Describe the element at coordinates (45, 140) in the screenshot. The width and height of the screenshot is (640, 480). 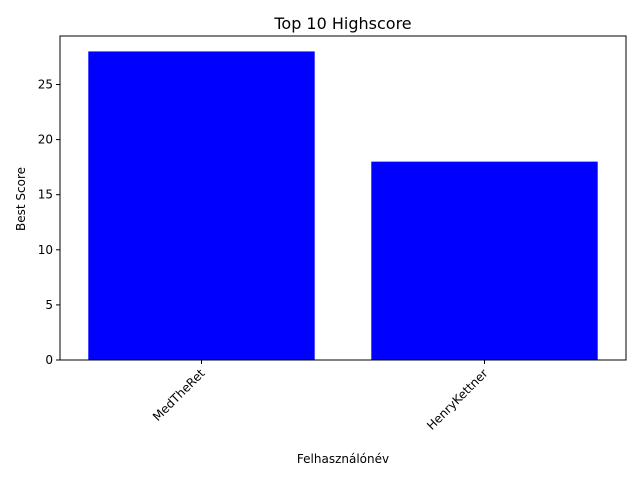
I see `y-tick-label: 20` at that location.